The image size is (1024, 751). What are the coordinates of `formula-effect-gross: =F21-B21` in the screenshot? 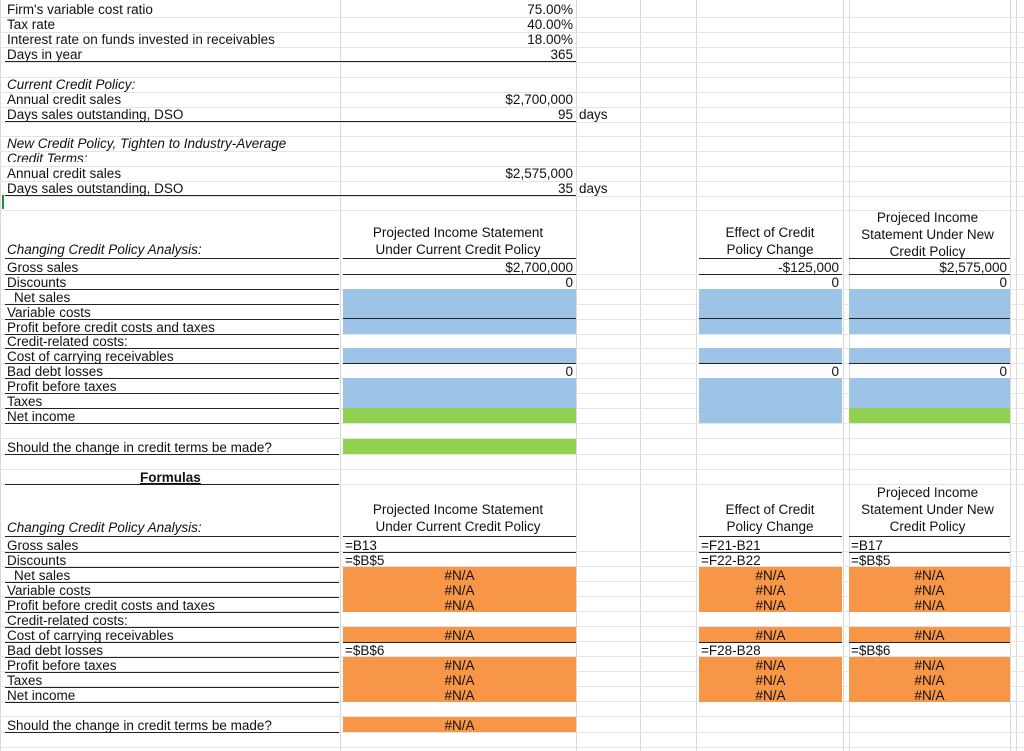 It's located at (731, 545).